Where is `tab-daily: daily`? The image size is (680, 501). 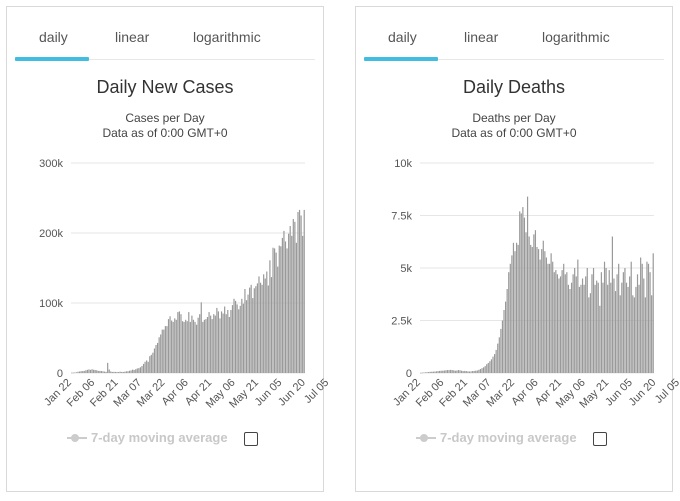 tab-daily: daily is located at coordinates (402, 37).